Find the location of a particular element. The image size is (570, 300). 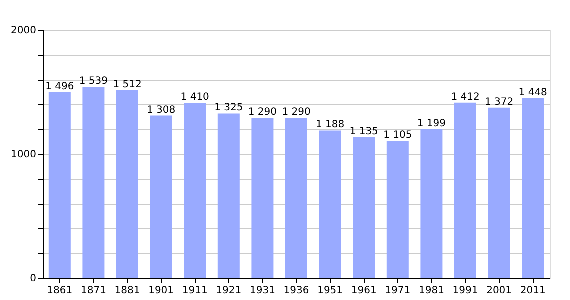

data-label: 1 325 is located at coordinates (229, 108).